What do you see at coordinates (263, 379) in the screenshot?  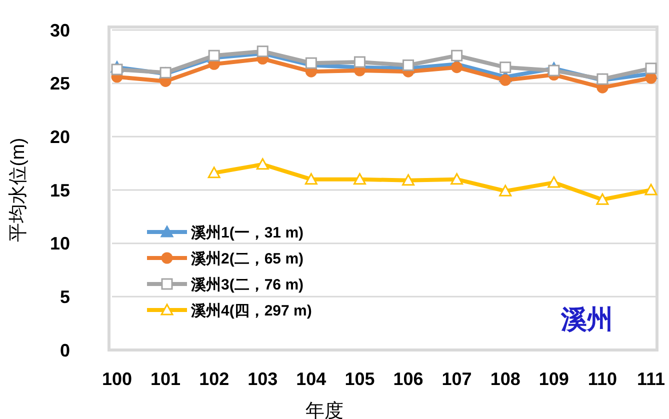 I see `x-tick-label: 103` at bounding box center [263, 379].